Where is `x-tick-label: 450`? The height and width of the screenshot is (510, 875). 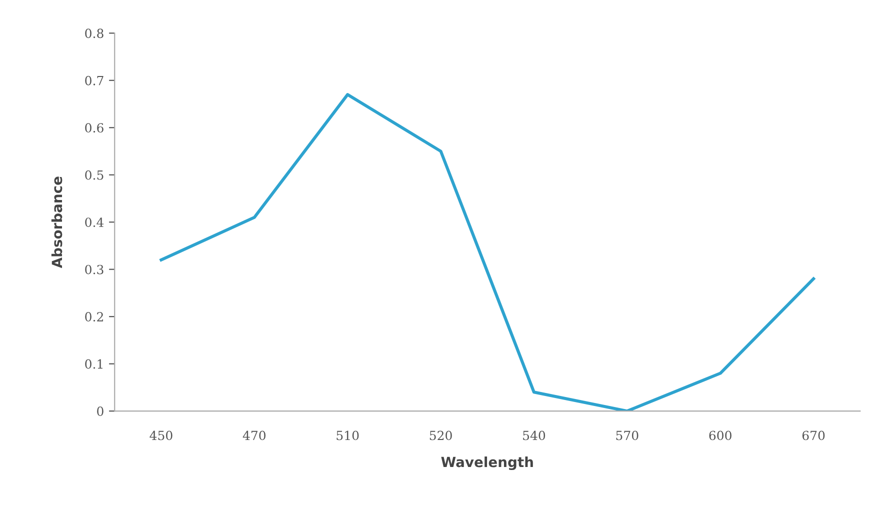 x-tick-label: 450 is located at coordinates (161, 435).